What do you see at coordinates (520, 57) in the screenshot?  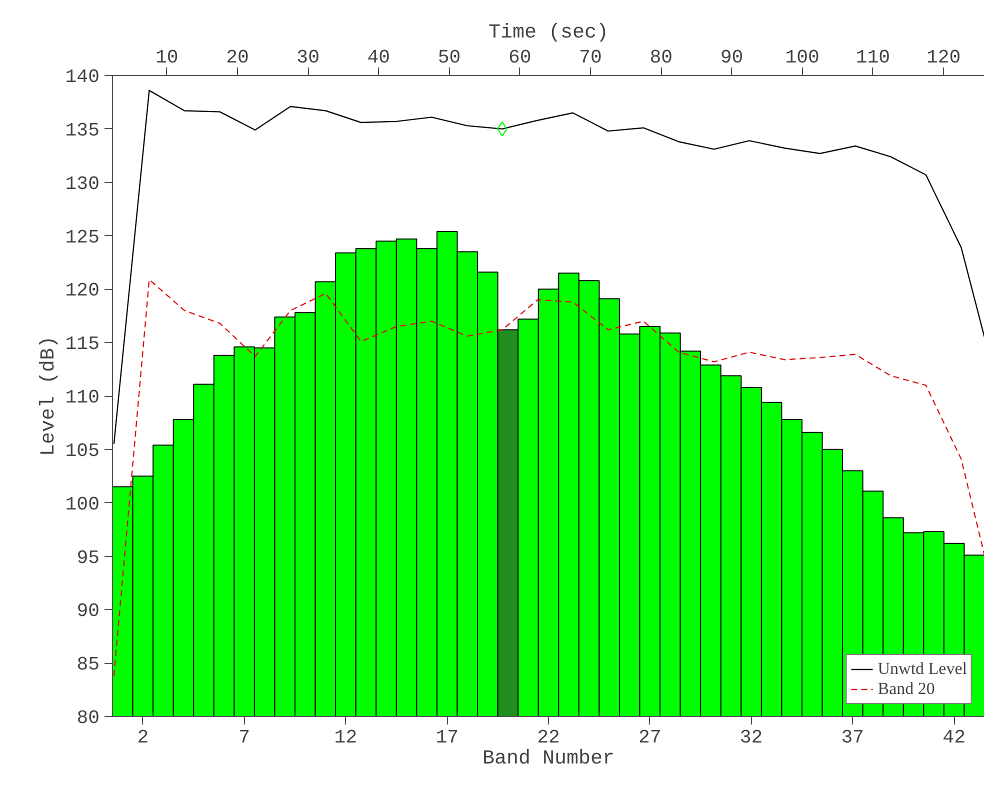 I see `x2-tick-label: 60` at bounding box center [520, 57].